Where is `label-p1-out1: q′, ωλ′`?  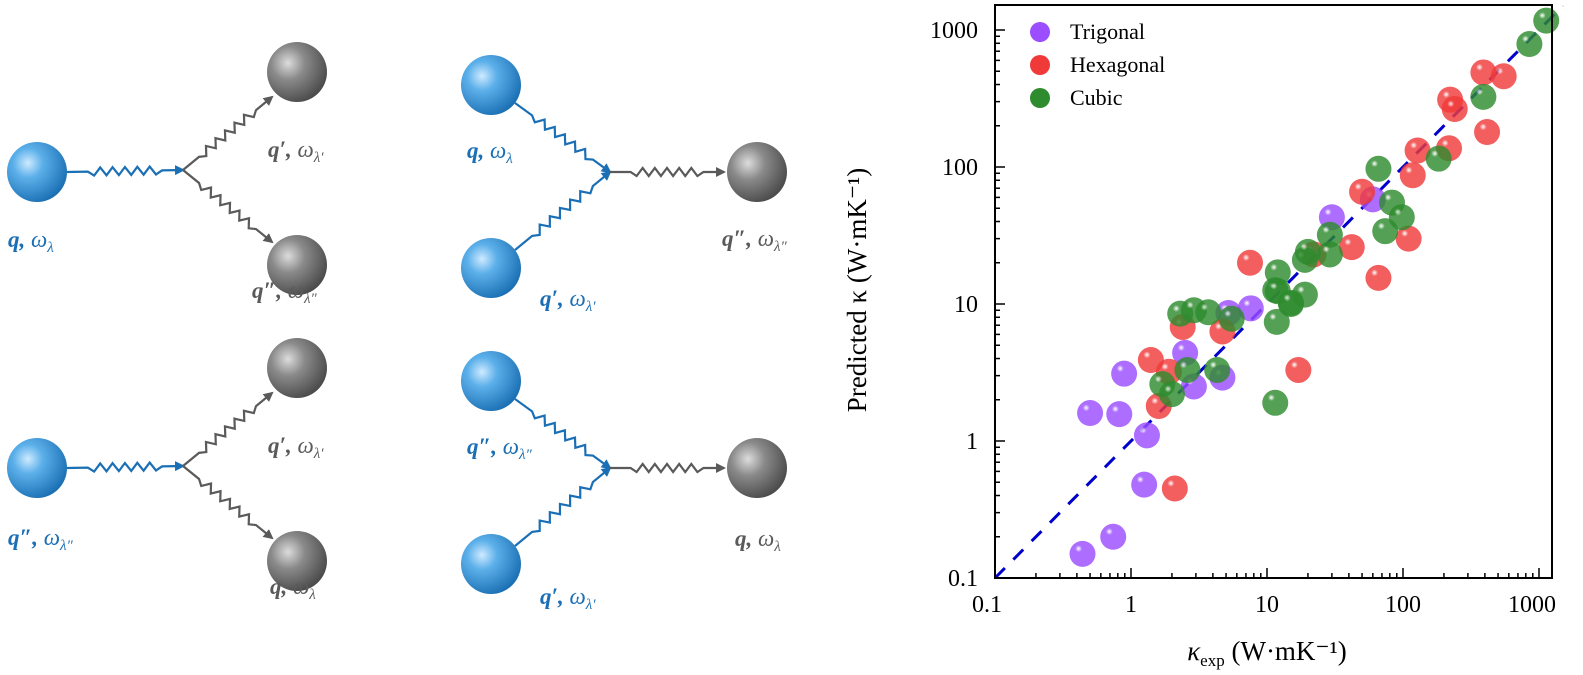
label-p1-out1: q′, ωλ′ is located at coordinates (296, 151).